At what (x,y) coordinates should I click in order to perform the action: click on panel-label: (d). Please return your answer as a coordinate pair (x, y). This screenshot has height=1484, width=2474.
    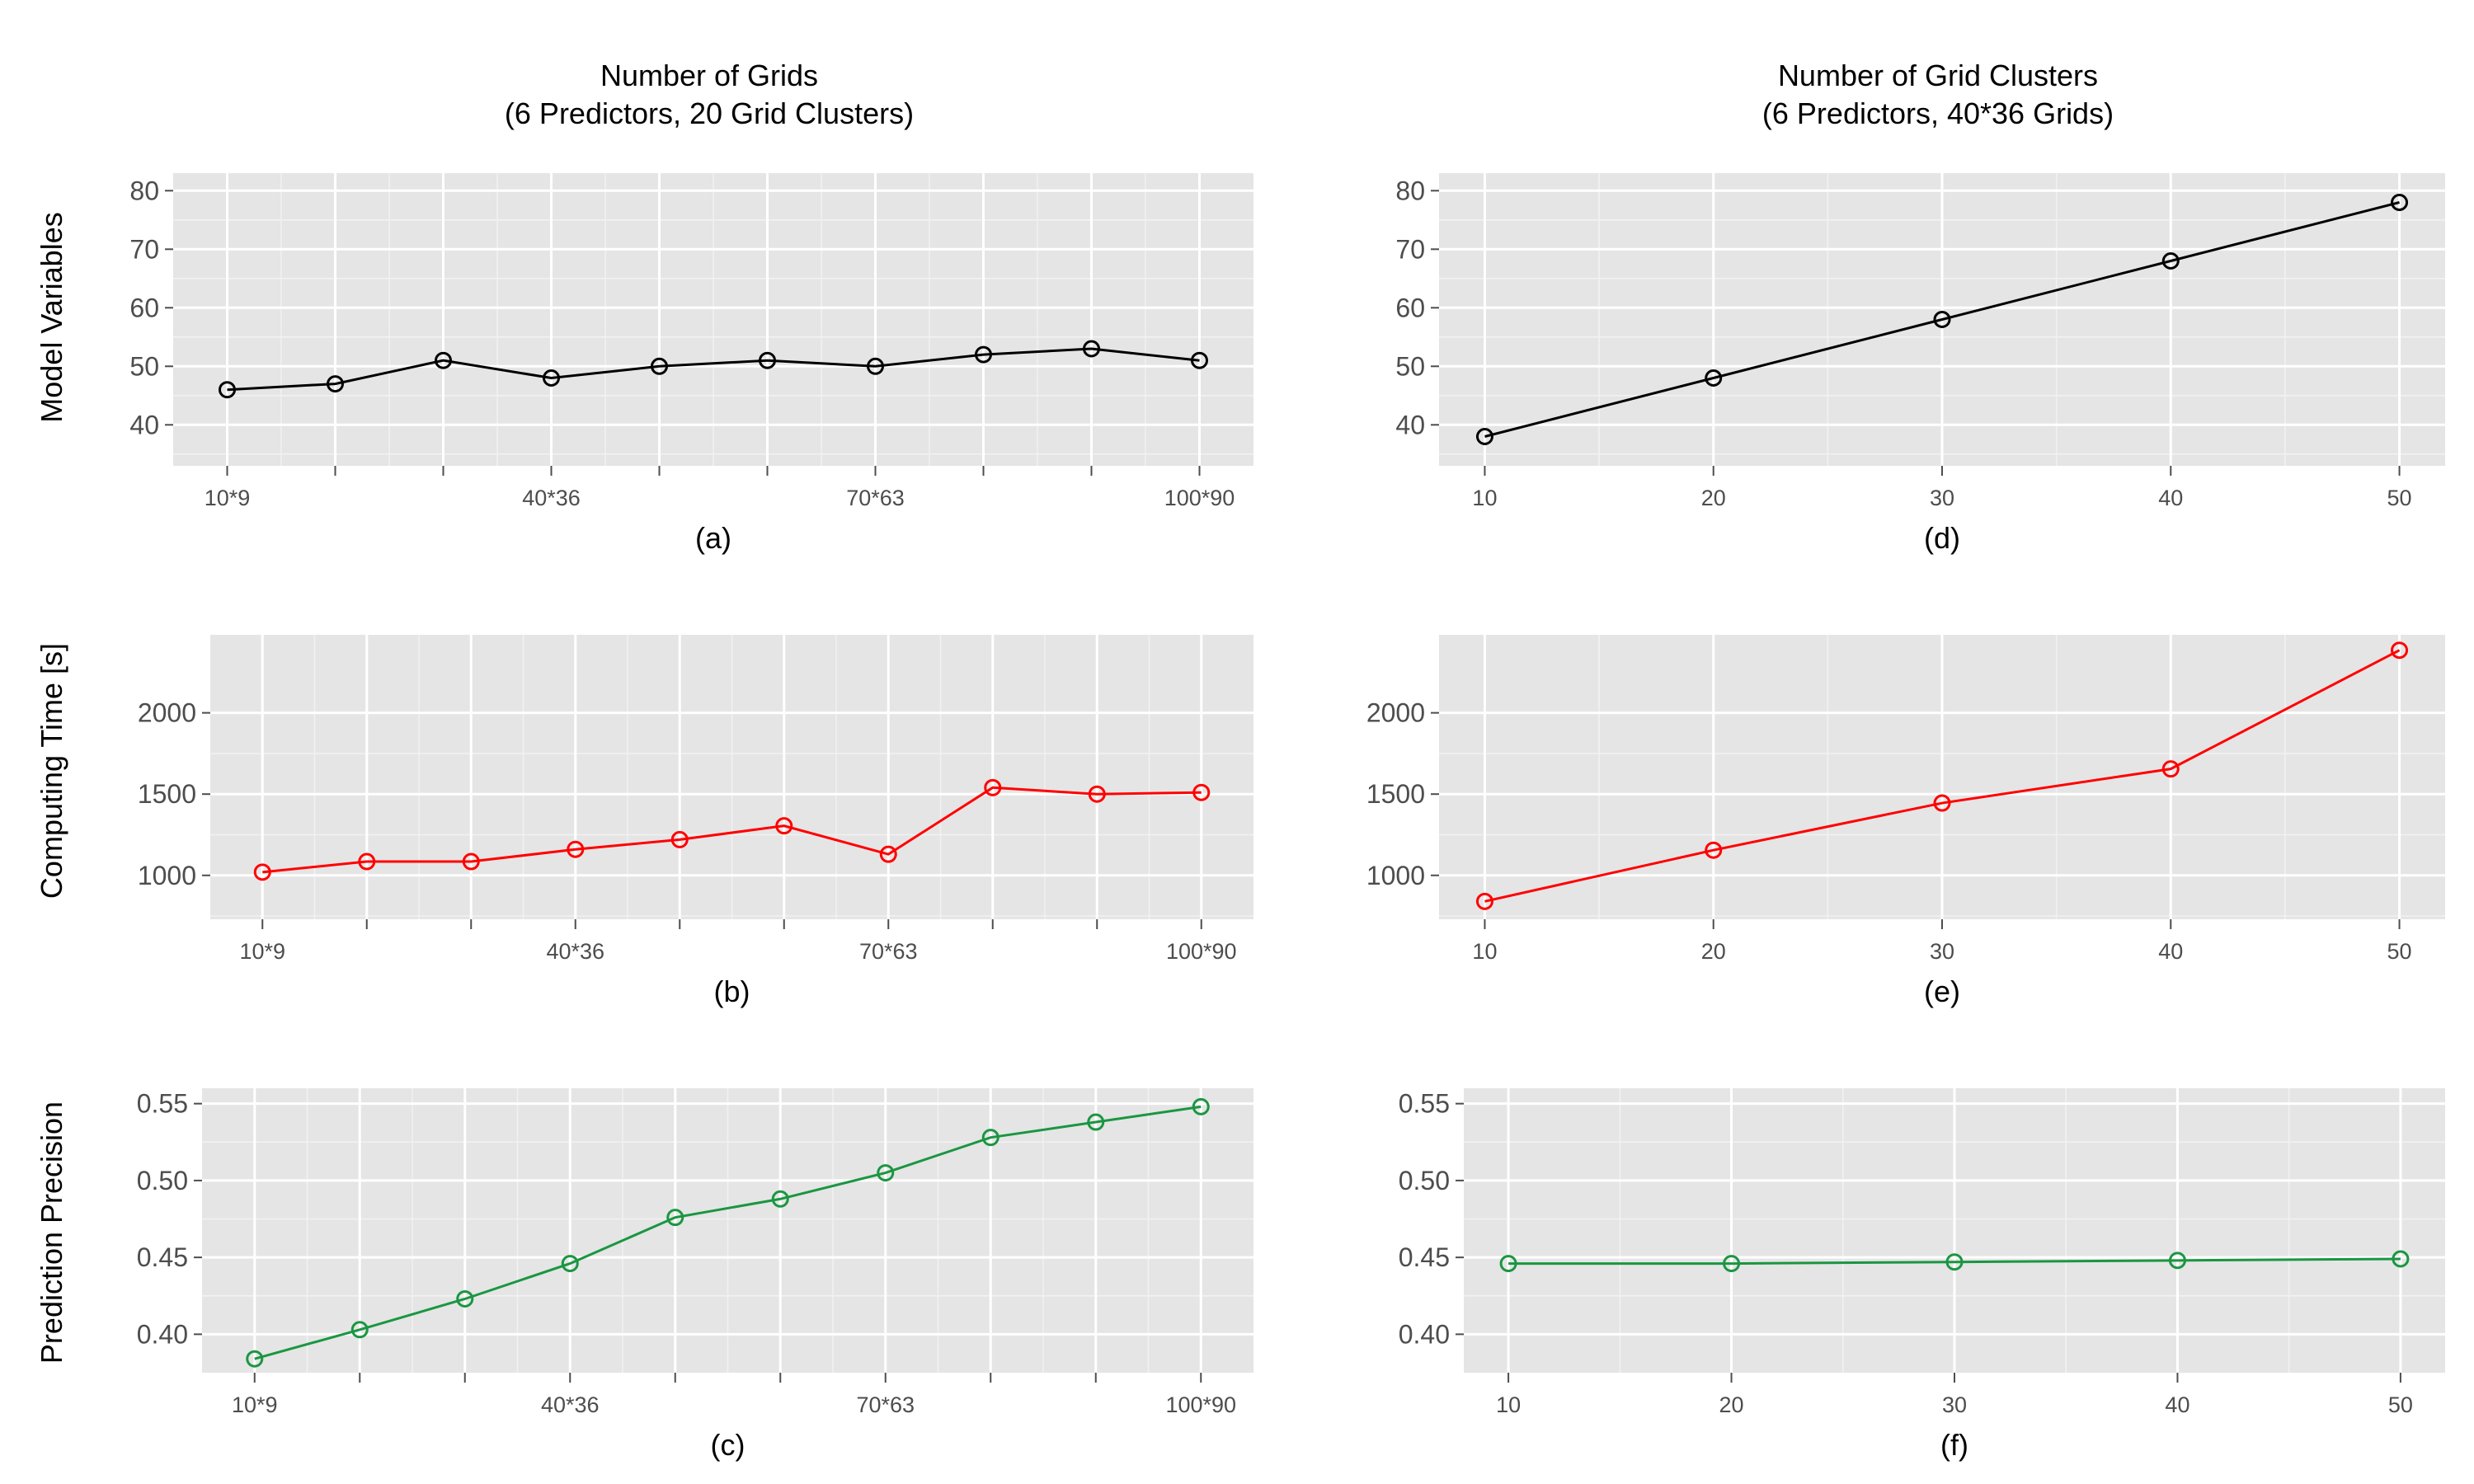
    Looking at the image, I should click on (1942, 538).